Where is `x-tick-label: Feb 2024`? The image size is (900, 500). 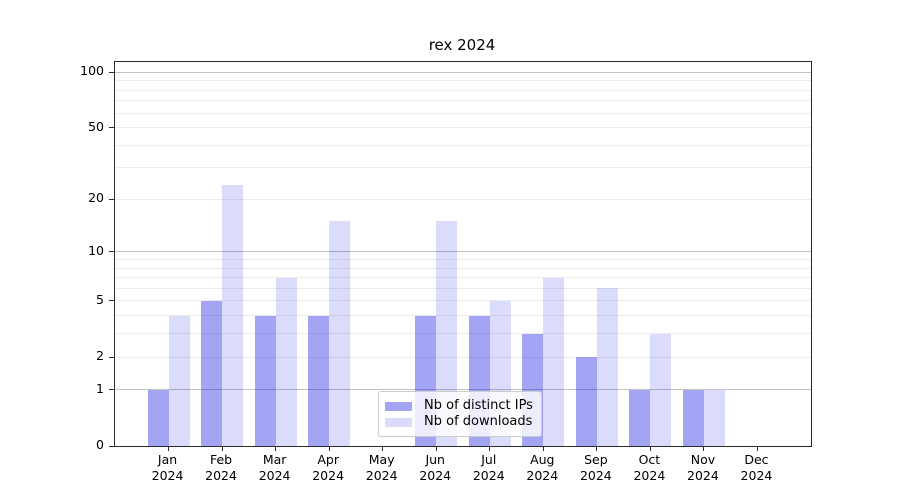 x-tick-label: Feb 2024 is located at coordinates (221, 467).